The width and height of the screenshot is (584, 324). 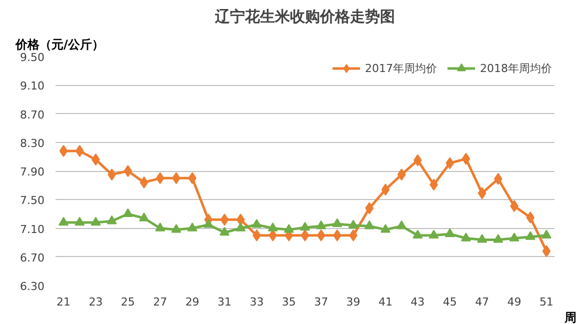 What do you see at coordinates (516, 68) in the screenshot?
I see `legend-label: 2018年周均价` at bounding box center [516, 68].